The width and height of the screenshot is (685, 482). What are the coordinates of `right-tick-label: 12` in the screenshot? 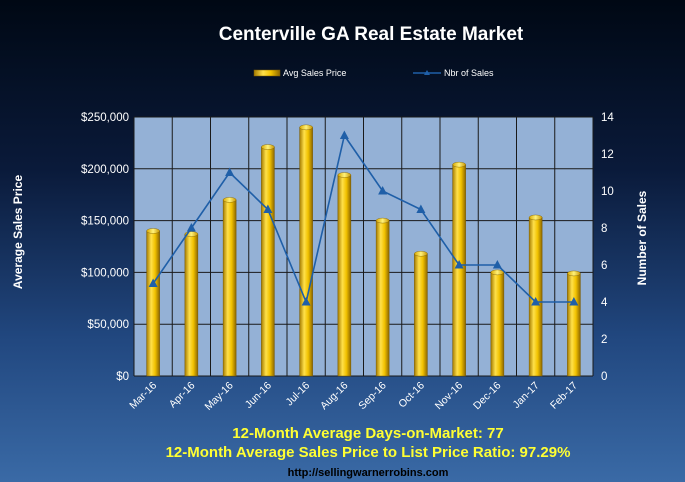 It's located at (607, 155).